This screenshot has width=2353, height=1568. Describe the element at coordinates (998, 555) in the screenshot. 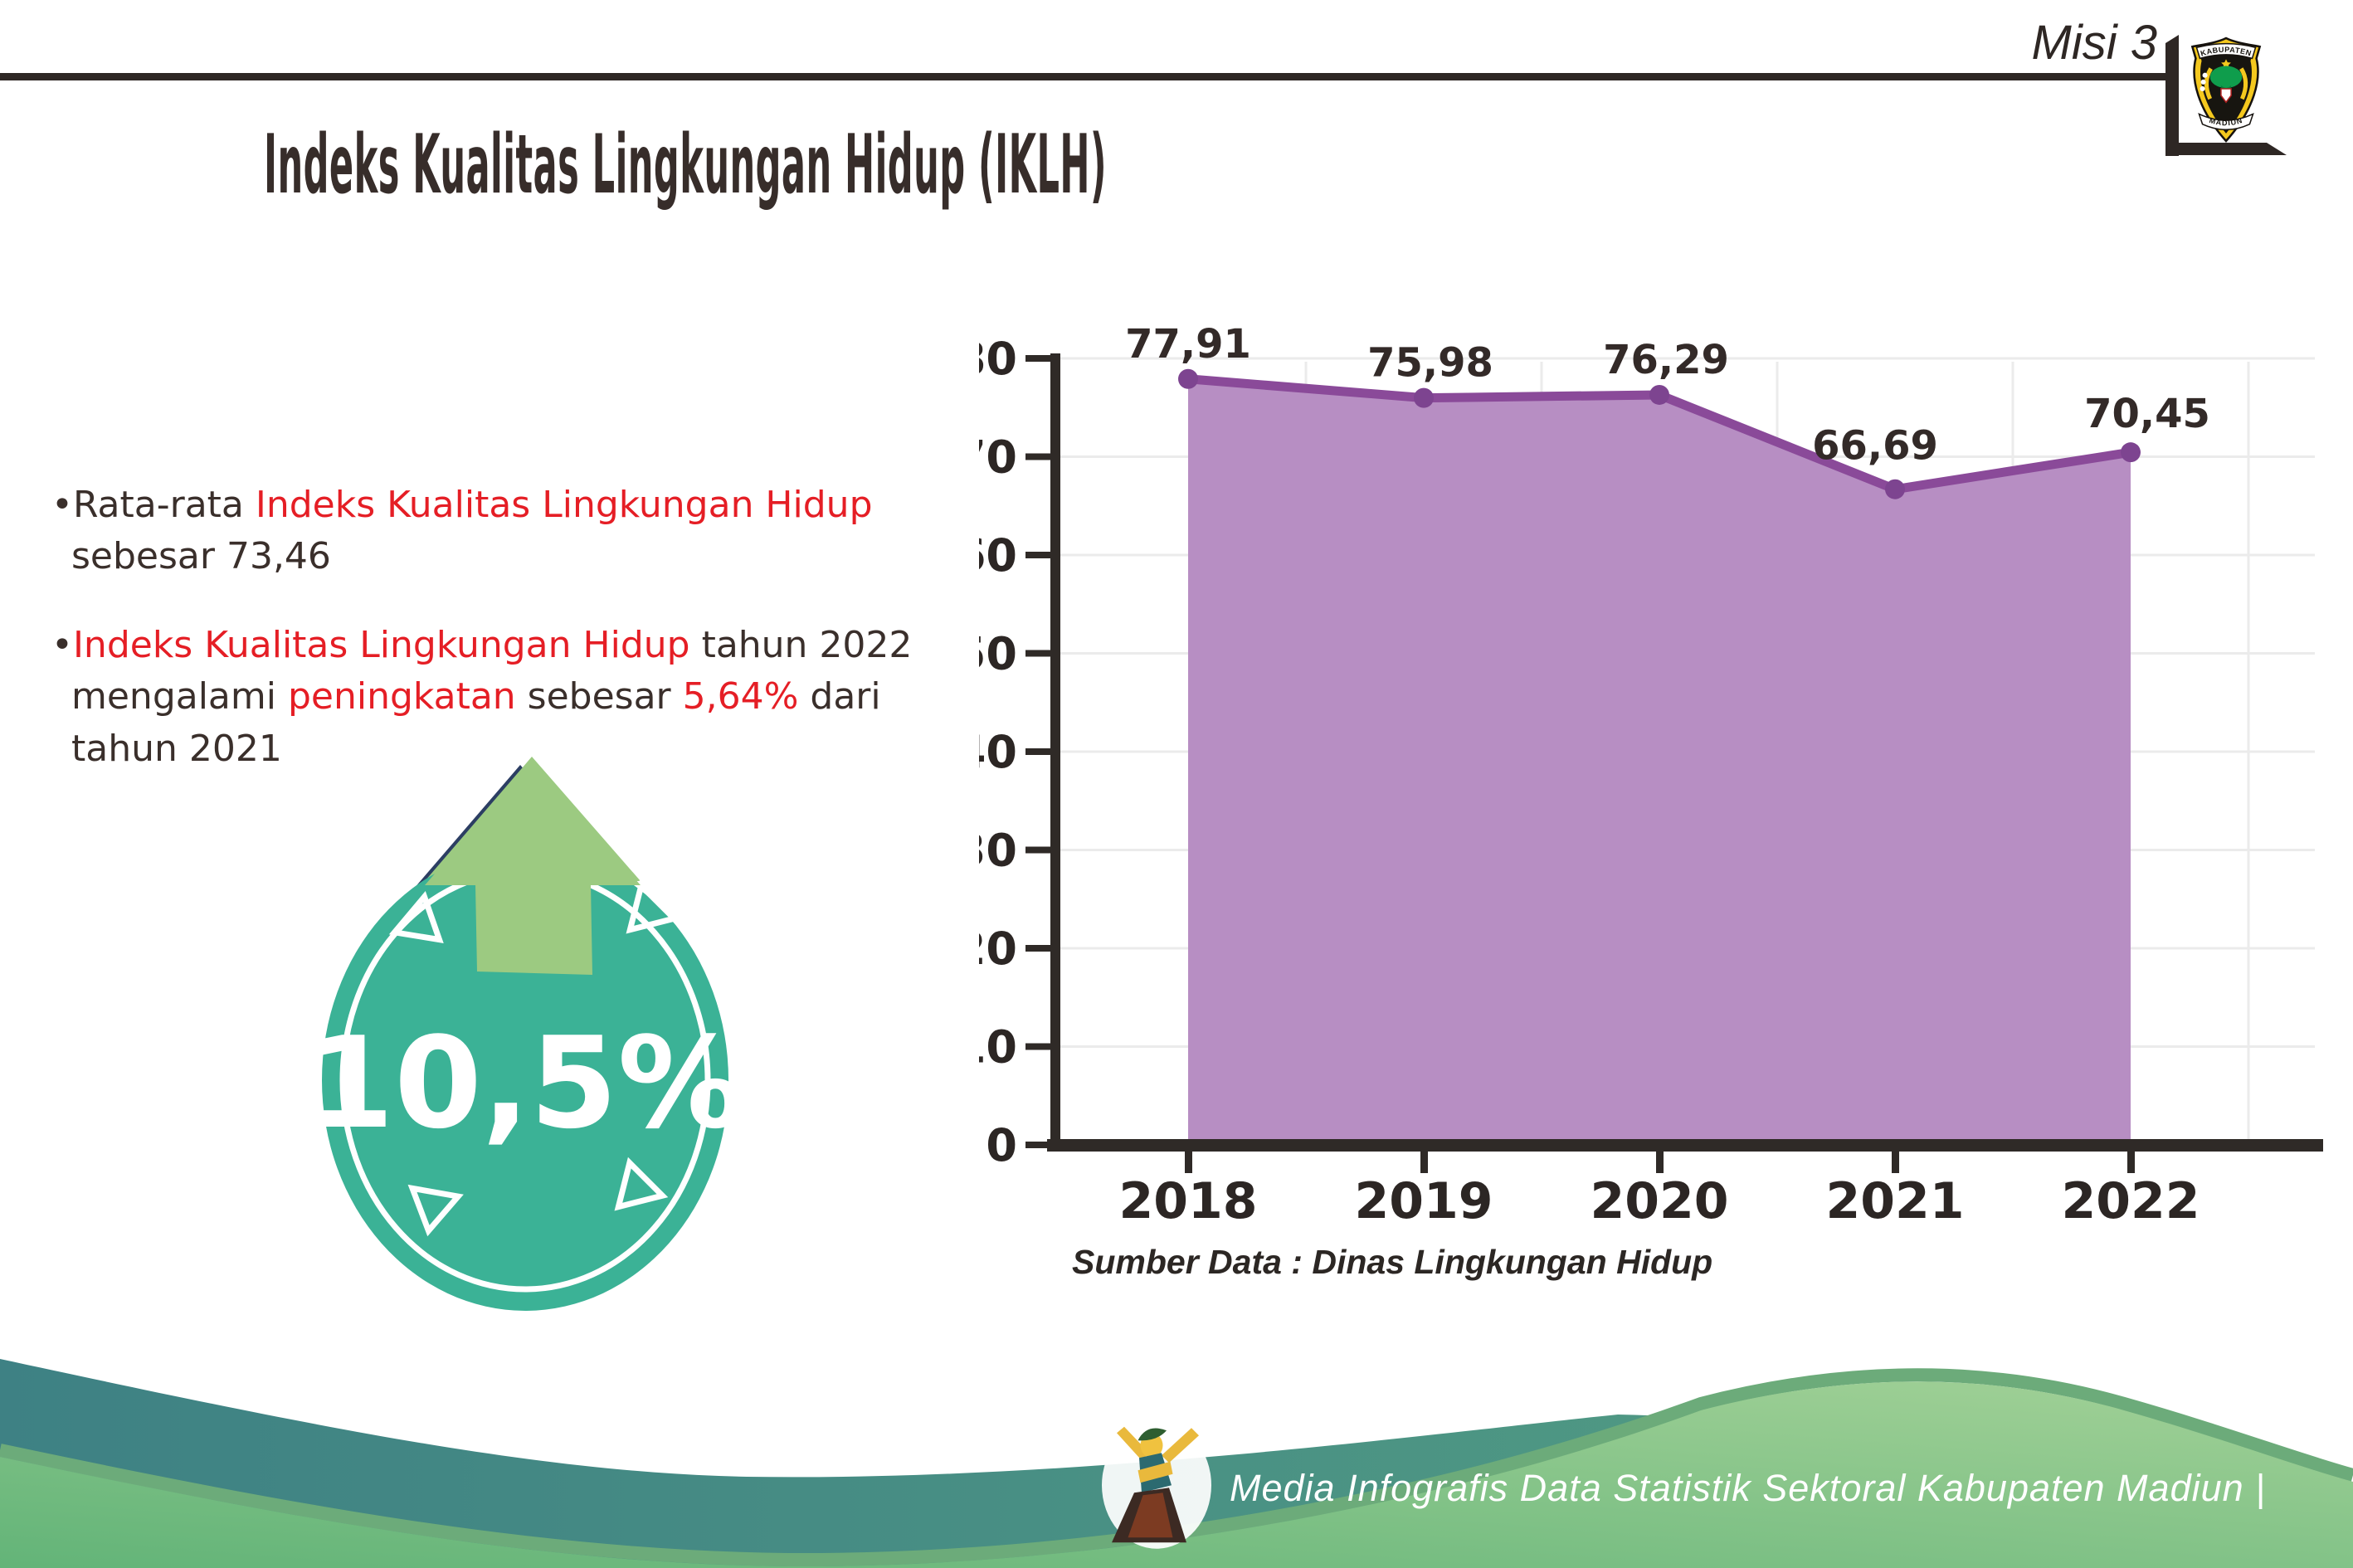

I see `y-tick-label: 60` at that location.